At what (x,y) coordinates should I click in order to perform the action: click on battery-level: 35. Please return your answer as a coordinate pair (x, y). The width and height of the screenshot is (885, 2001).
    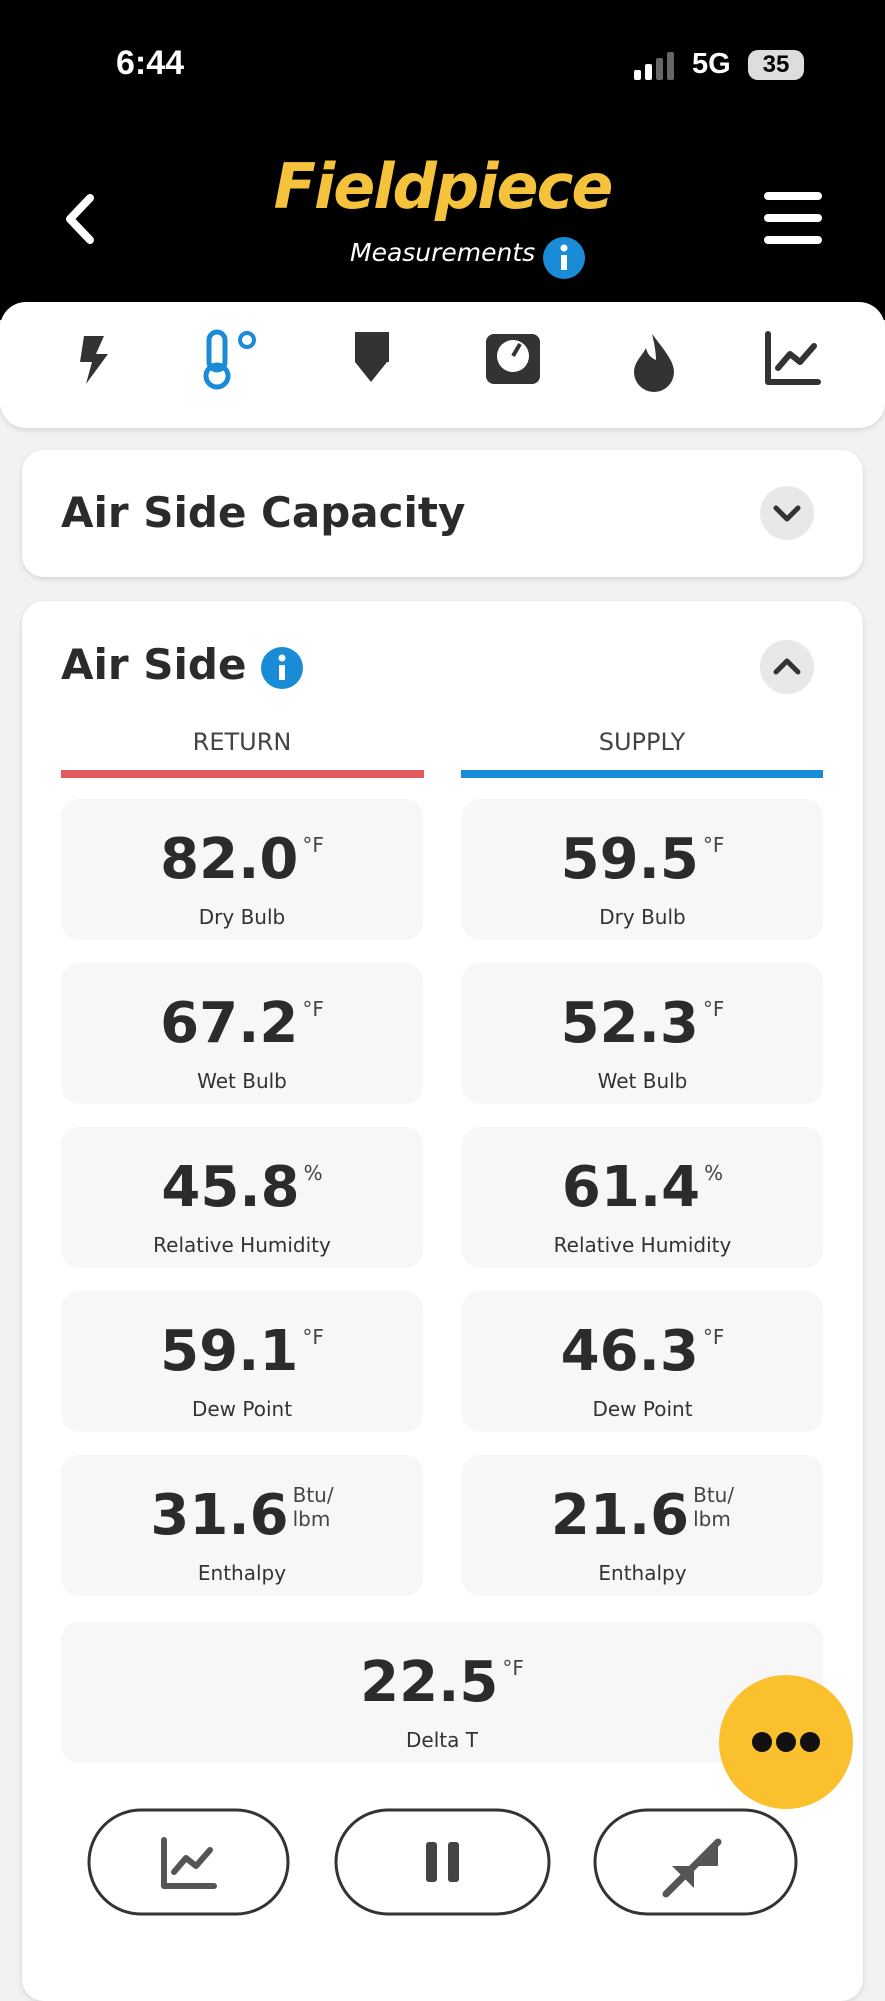
    Looking at the image, I should click on (776, 65).